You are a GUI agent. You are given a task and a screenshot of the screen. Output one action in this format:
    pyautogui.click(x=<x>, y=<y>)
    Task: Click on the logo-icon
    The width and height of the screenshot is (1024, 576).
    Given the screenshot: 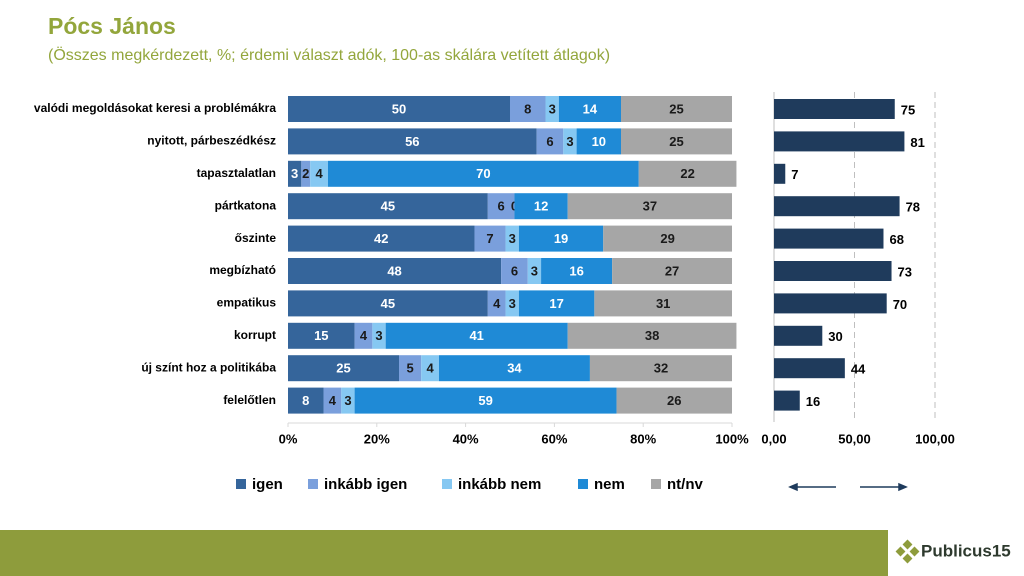 What is the action you would take?
    pyautogui.click(x=907, y=551)
    